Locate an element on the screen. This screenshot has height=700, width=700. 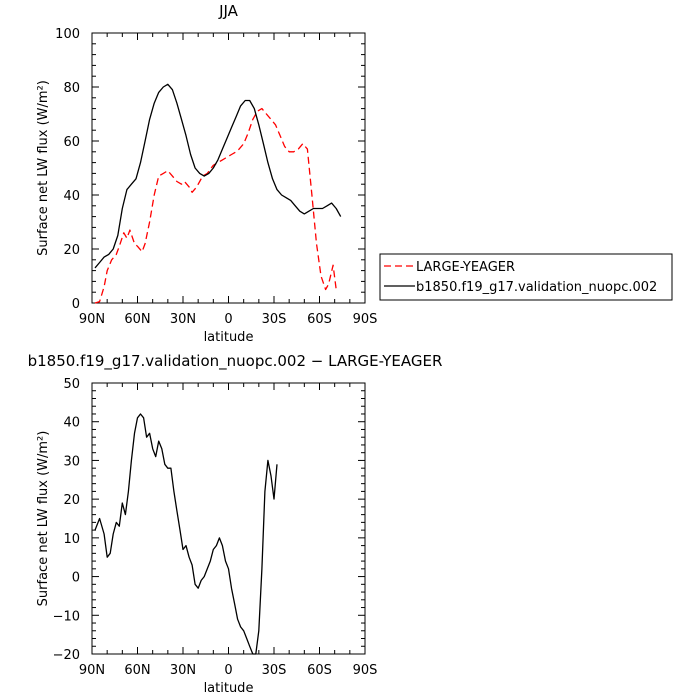
y-tick-label: 80 is located at coordinates (71, 88).